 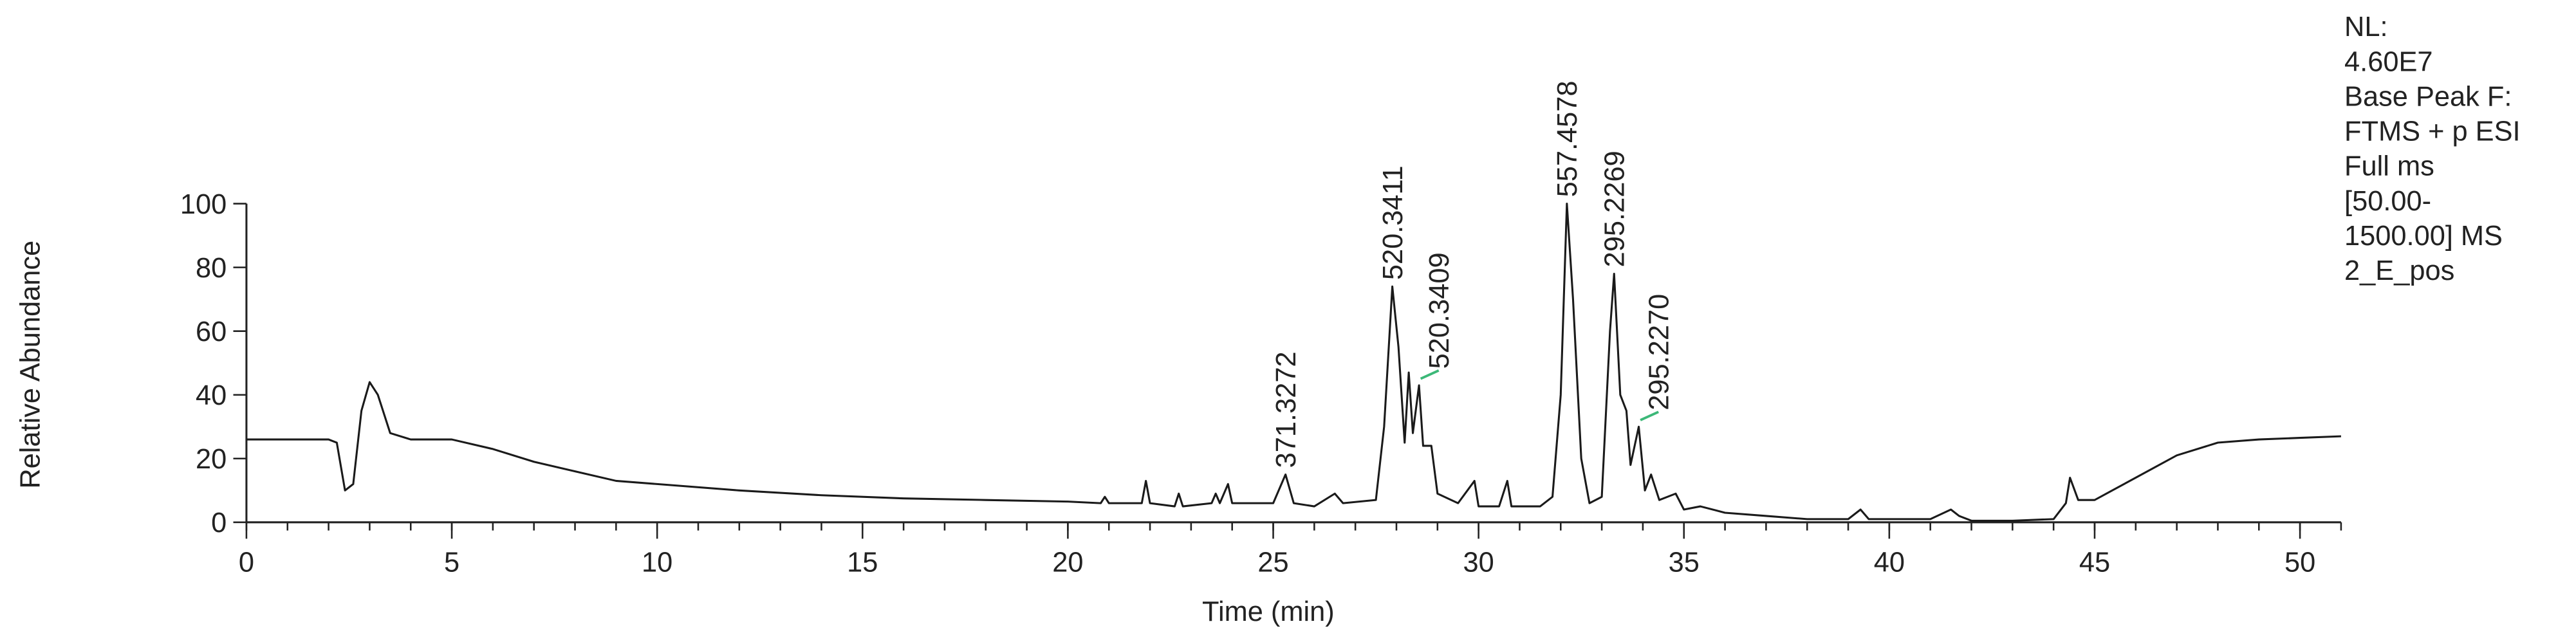 What do you see at coordinates (2299, 562) in the screenshot?
I see `x-tick-label: 50` at bounding box center [2299, 562].